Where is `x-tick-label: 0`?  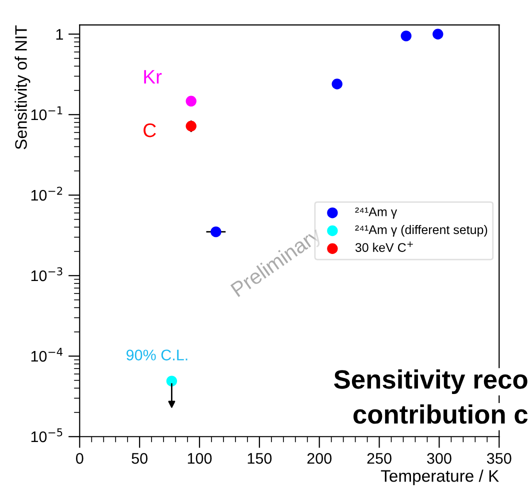 x-tick-label: 0 is located at coordinates (80, 458).